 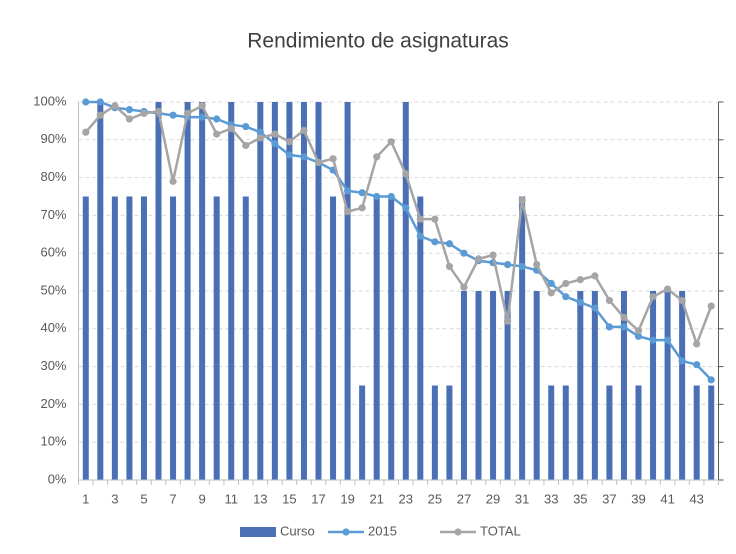 What do you see at coordinates (347, 498) in the screenshot?
I see `x-tick-label: 19` at bounding box center [347, 498].